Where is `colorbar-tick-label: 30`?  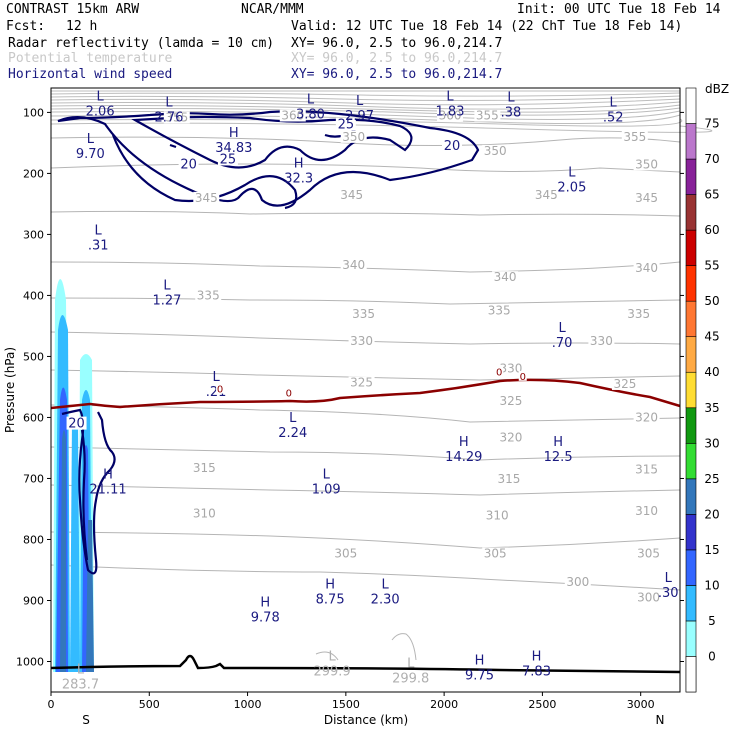
colorbar-tick-label: 30 is located at coordinates (711, 443).